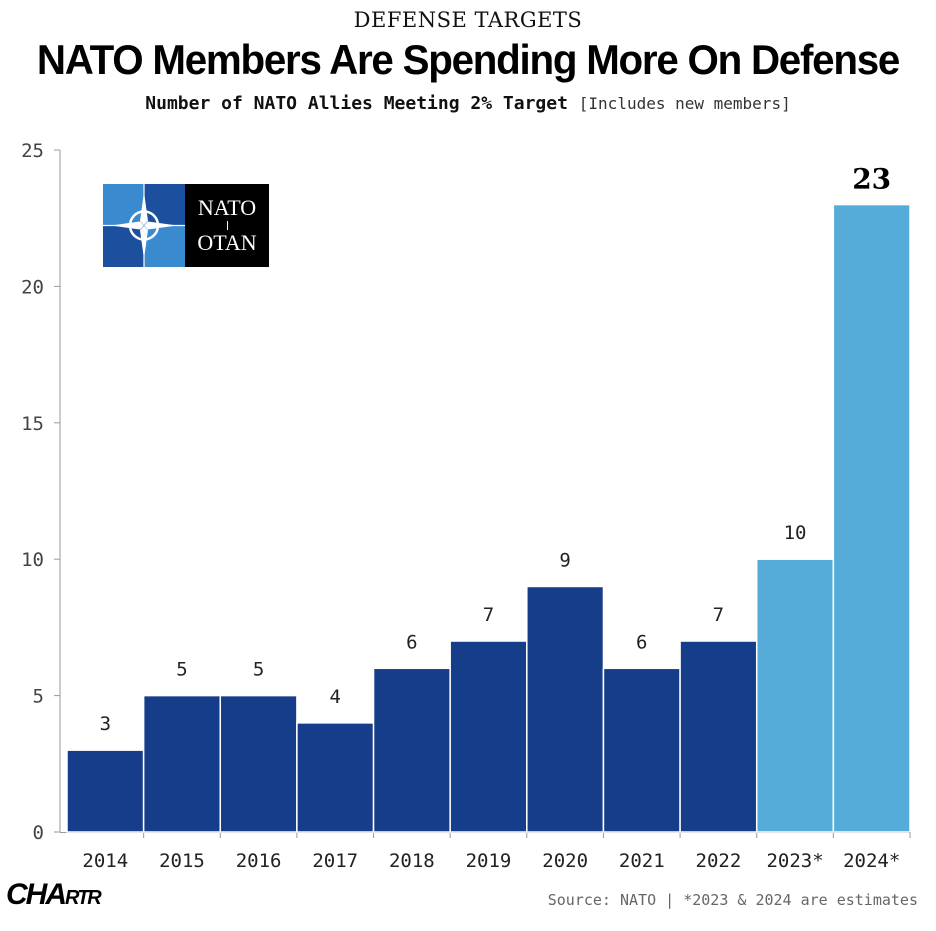 The image size is (936, 931). I want to click on y-tick-label: 15, so click(32, 424).